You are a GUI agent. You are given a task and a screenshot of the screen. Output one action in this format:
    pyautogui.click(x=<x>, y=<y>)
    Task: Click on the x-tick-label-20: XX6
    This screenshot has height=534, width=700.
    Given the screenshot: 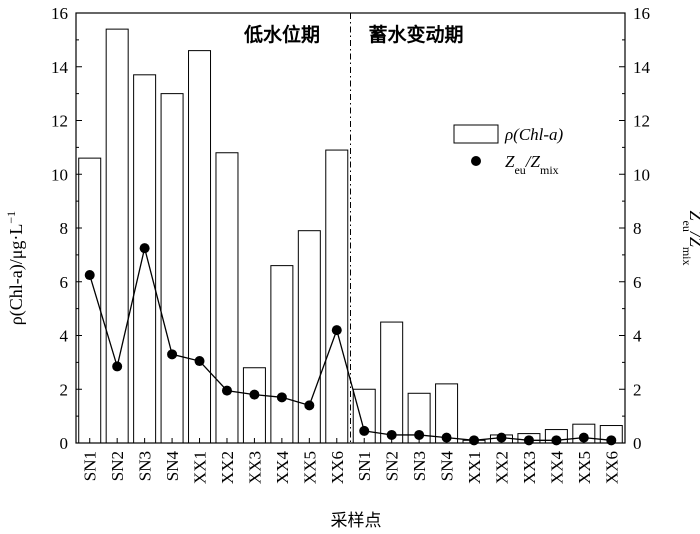 What is the action you would take?
    pyautogui.click(x=611, y=467)
    